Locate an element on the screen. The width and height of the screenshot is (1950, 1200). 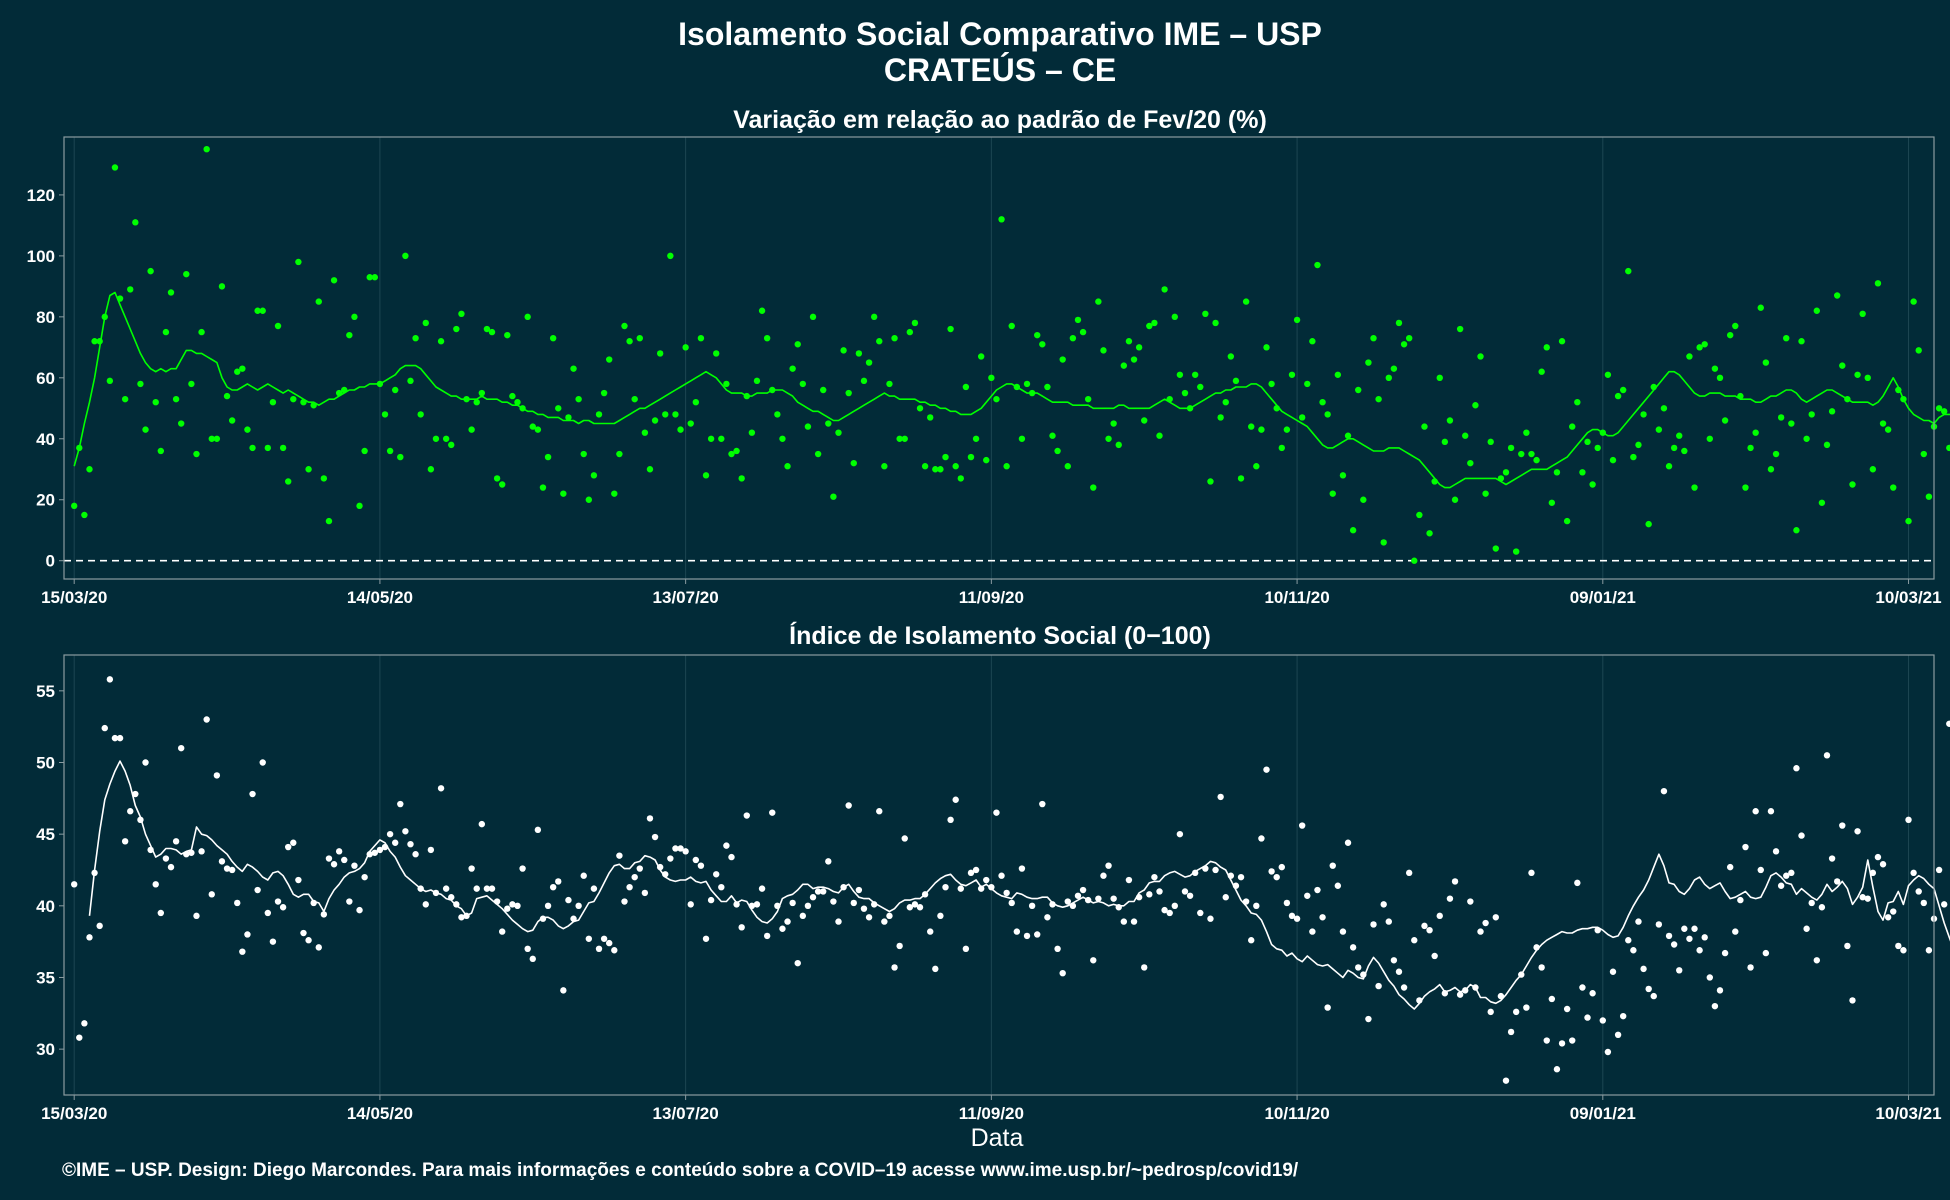
variation-x-tick-label: 09/01/21 is located at coordinates (1603, 597).